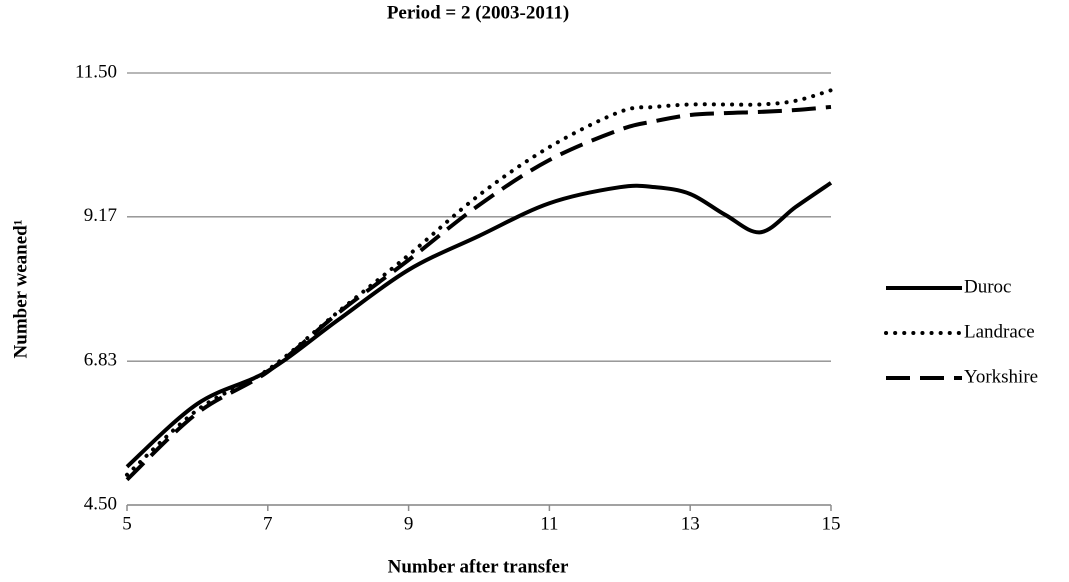  Describe the element at coordinates (100, 360) in the screenshot. I see `y-tick-label: 6.83` at that location.